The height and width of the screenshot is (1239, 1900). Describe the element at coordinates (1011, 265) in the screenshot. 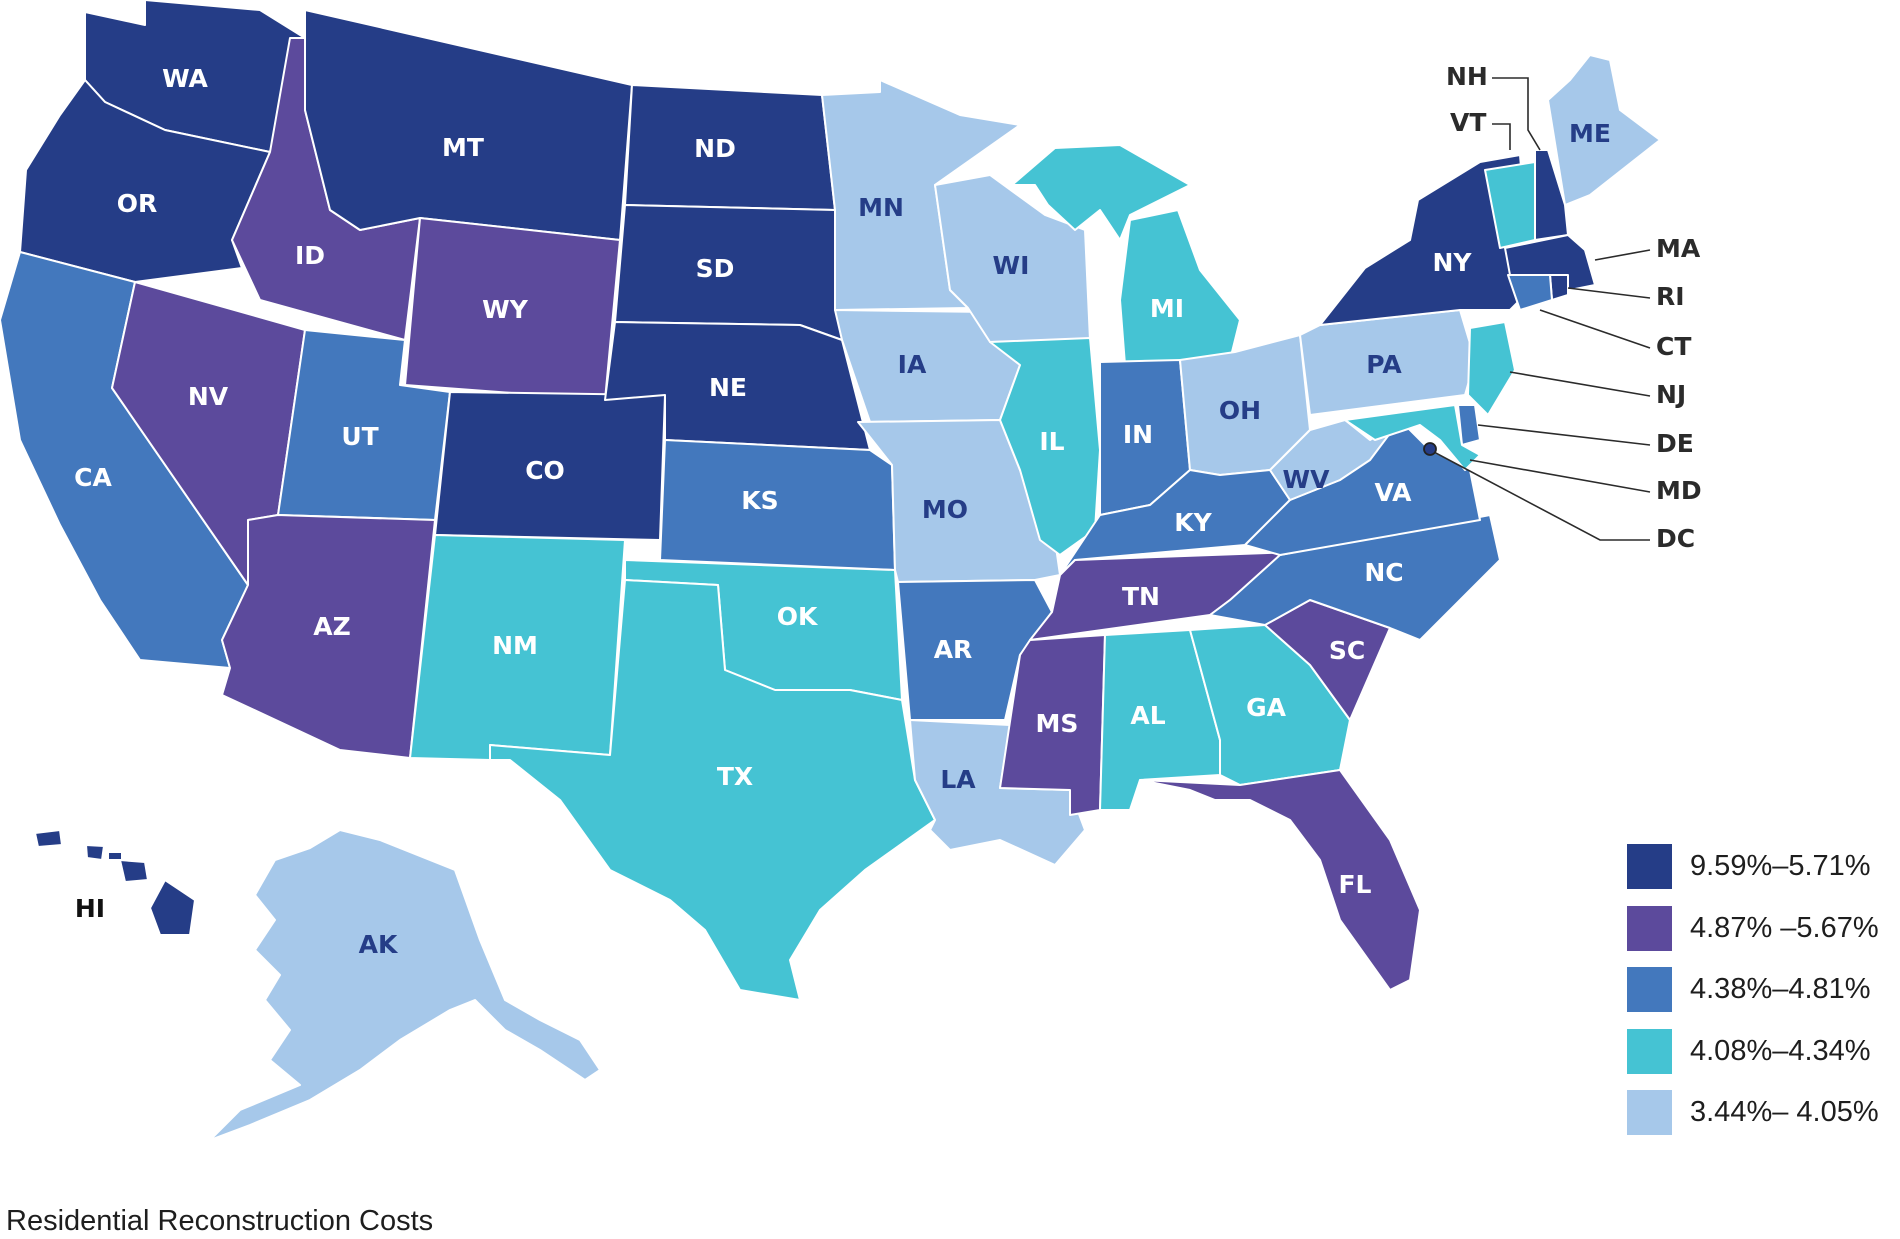

I see `label-wi: WI` at that location.